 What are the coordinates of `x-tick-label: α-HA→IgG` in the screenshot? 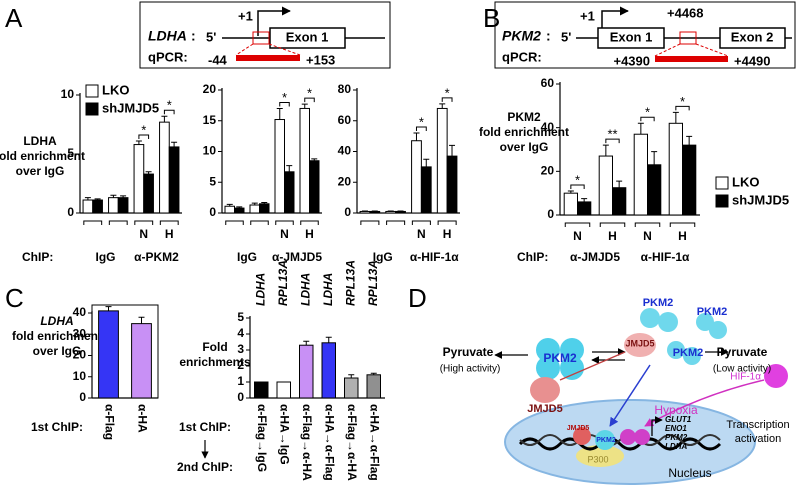 It's located at (285, 434).